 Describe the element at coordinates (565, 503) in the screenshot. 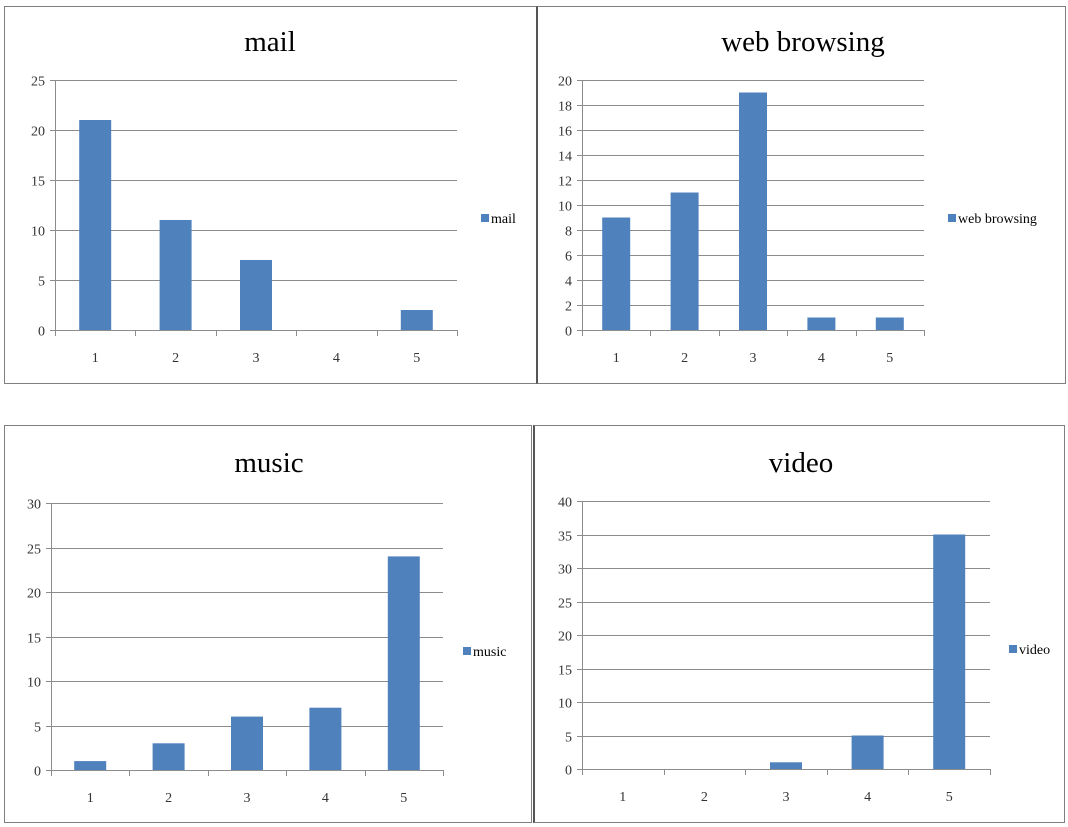

I see `y-tick-label: 40` at that location.